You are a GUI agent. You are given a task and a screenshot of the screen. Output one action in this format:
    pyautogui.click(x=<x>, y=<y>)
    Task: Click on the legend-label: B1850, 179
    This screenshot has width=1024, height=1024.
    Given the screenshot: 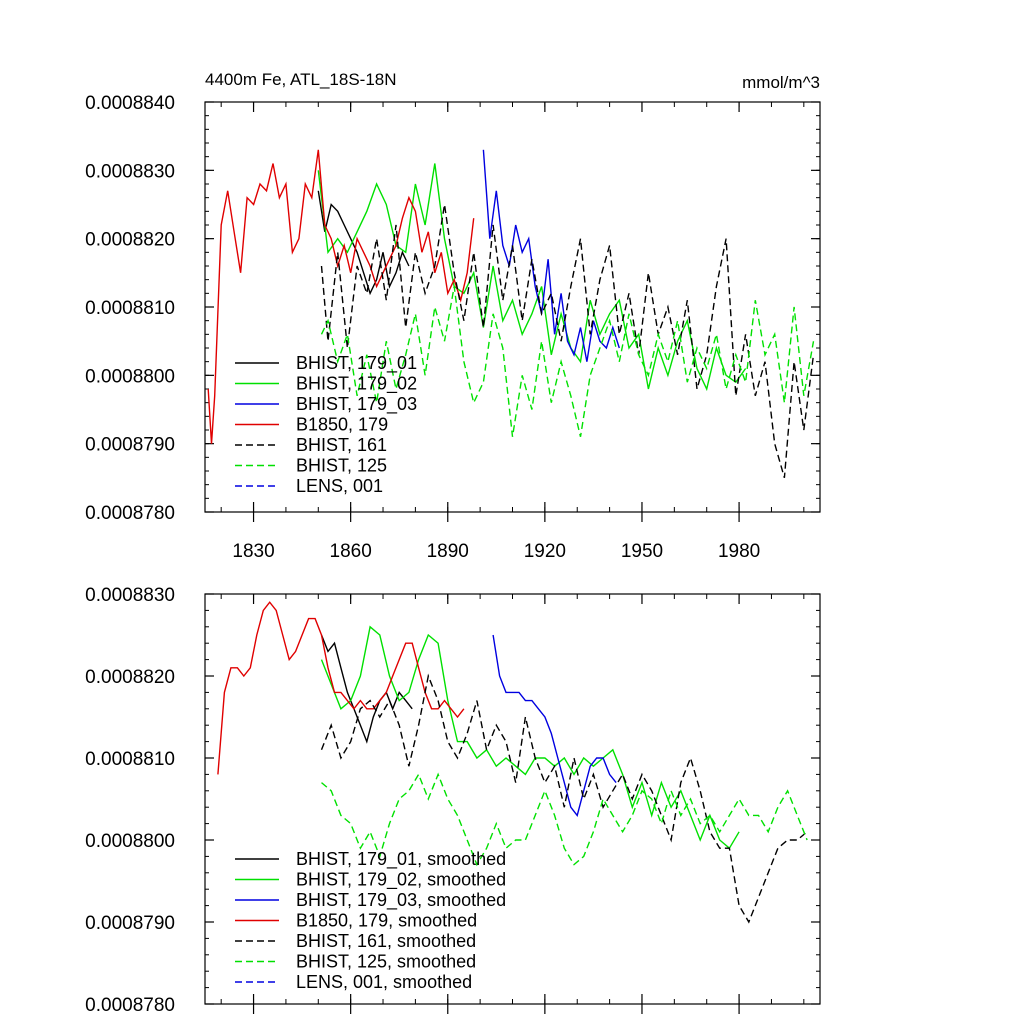 What is the action you would take?
    pyautogui.click(x=342, y=425)
    